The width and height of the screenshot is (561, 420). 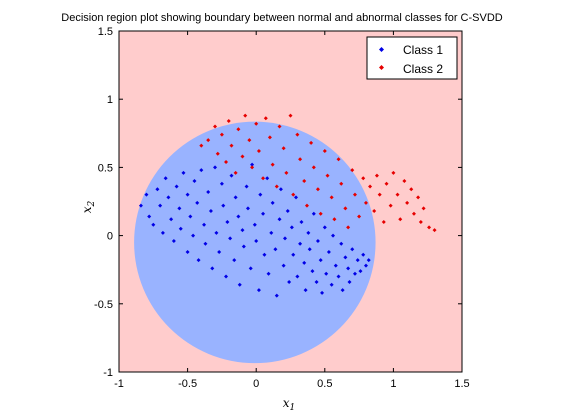 What do you see at coordinates (110, 237) in the screenshot?
I see `y-tick-label: 0` at bounding box center [110, 237].